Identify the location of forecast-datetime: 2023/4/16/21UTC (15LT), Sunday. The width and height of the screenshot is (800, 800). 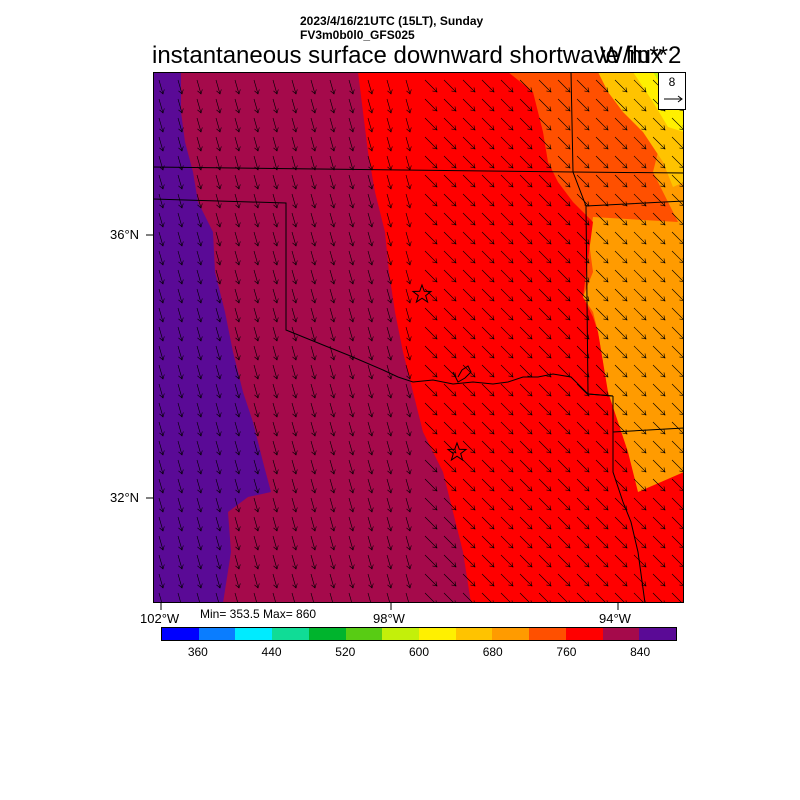
(392, 21).